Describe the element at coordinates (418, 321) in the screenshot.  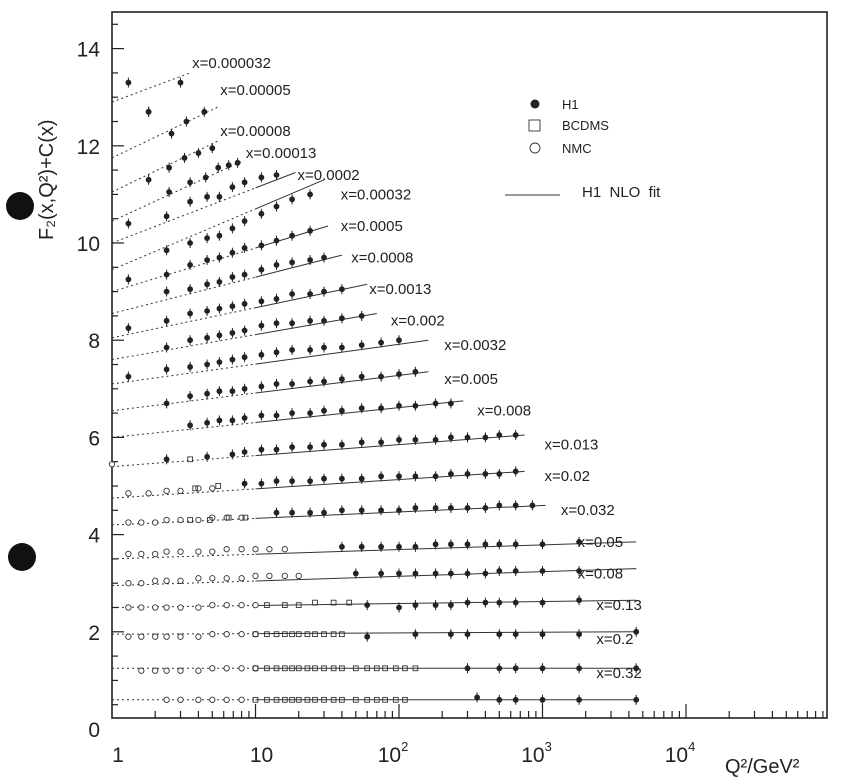
I see `series-label: x=0.002` at that location.